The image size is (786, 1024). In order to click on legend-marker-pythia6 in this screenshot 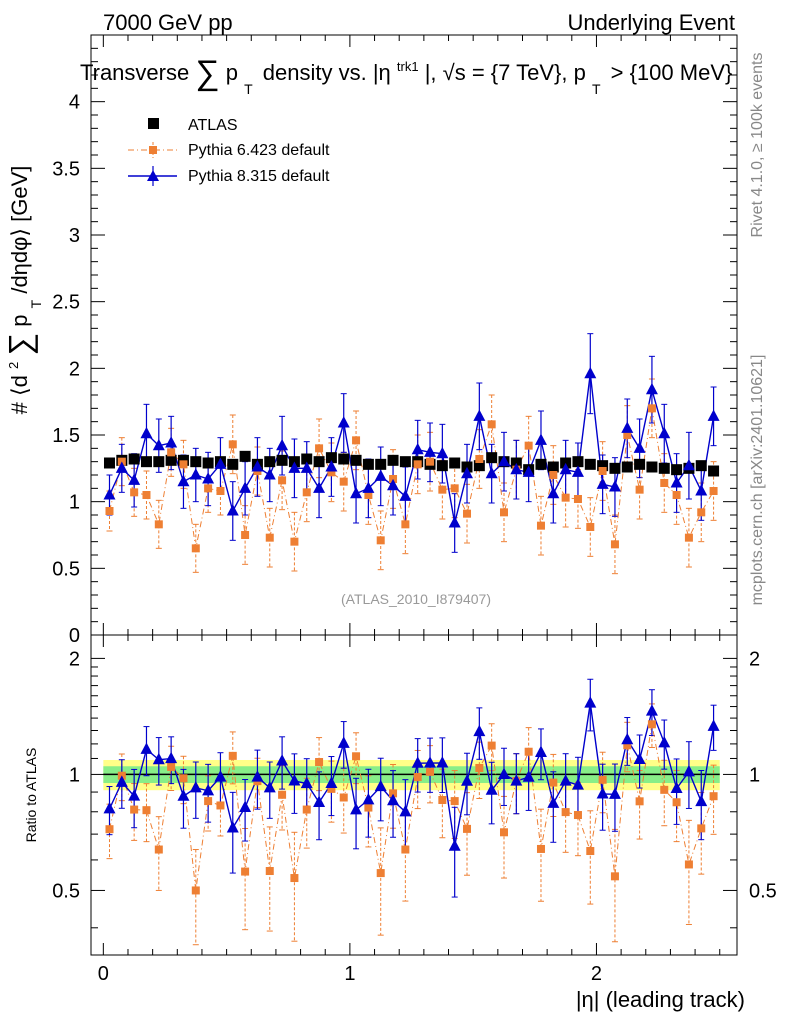, I will do `click(153, 150)`.